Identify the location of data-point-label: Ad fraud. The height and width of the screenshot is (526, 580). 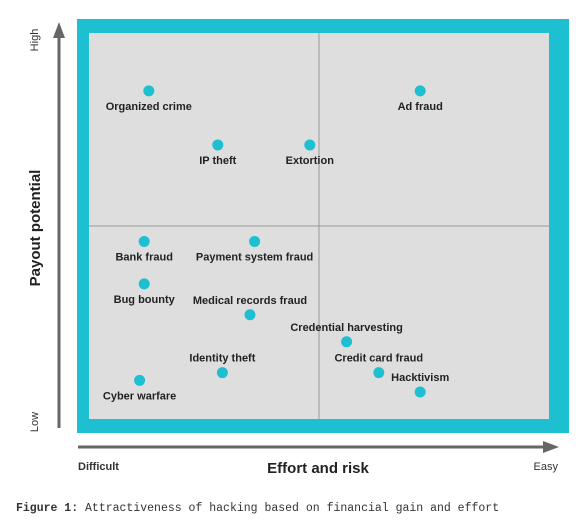
(420, 107).